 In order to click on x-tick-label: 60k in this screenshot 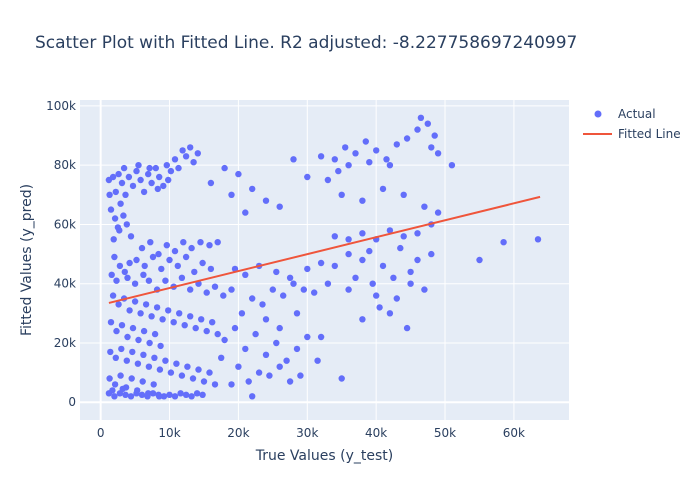, I will do `click(514, 433)`.